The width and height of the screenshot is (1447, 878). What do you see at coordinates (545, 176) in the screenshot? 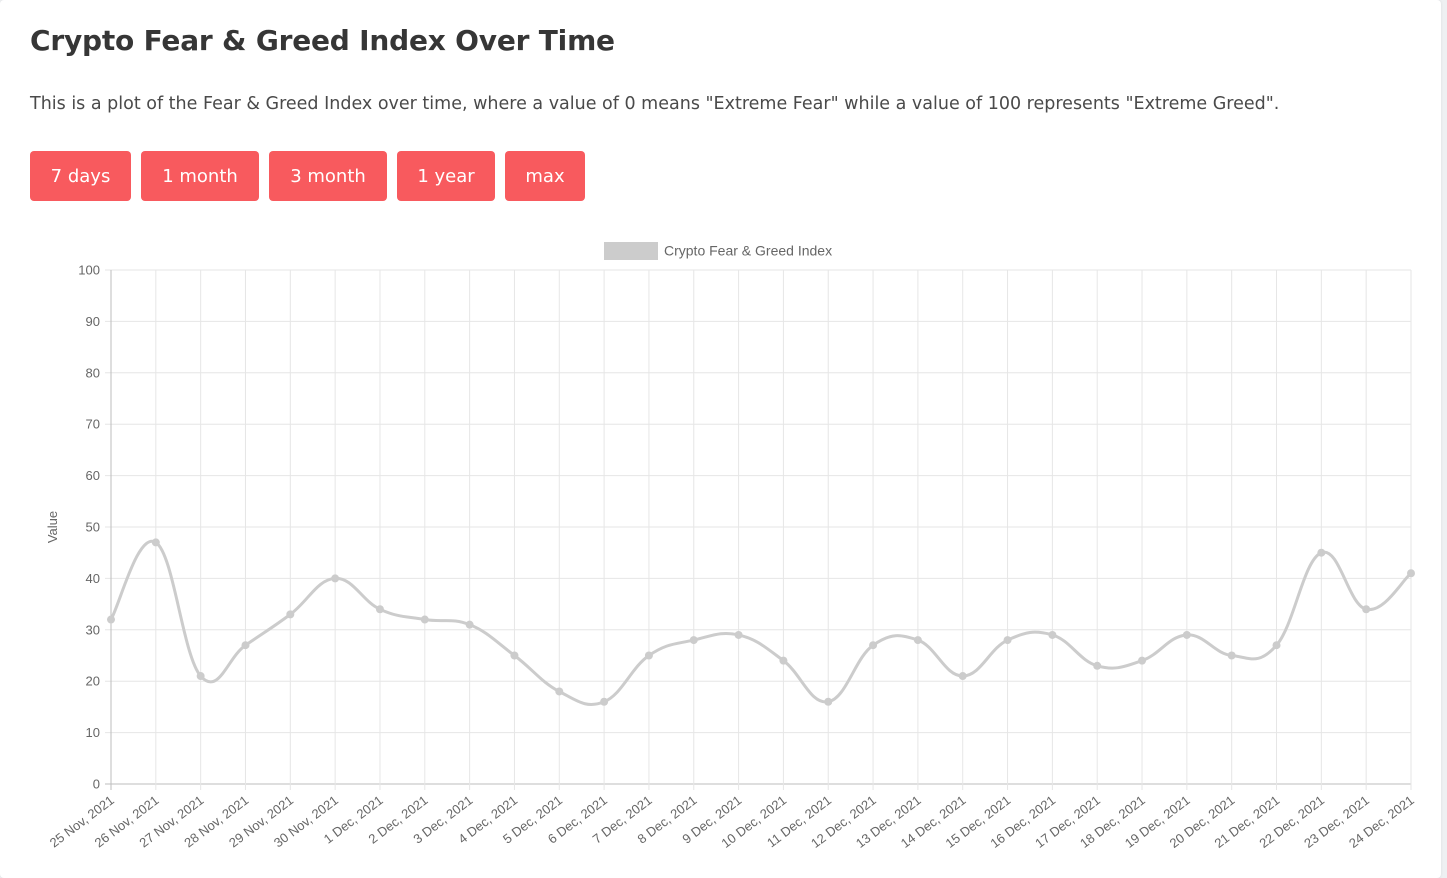
I see `range-max-button: max` at bounding box center [545, 176].